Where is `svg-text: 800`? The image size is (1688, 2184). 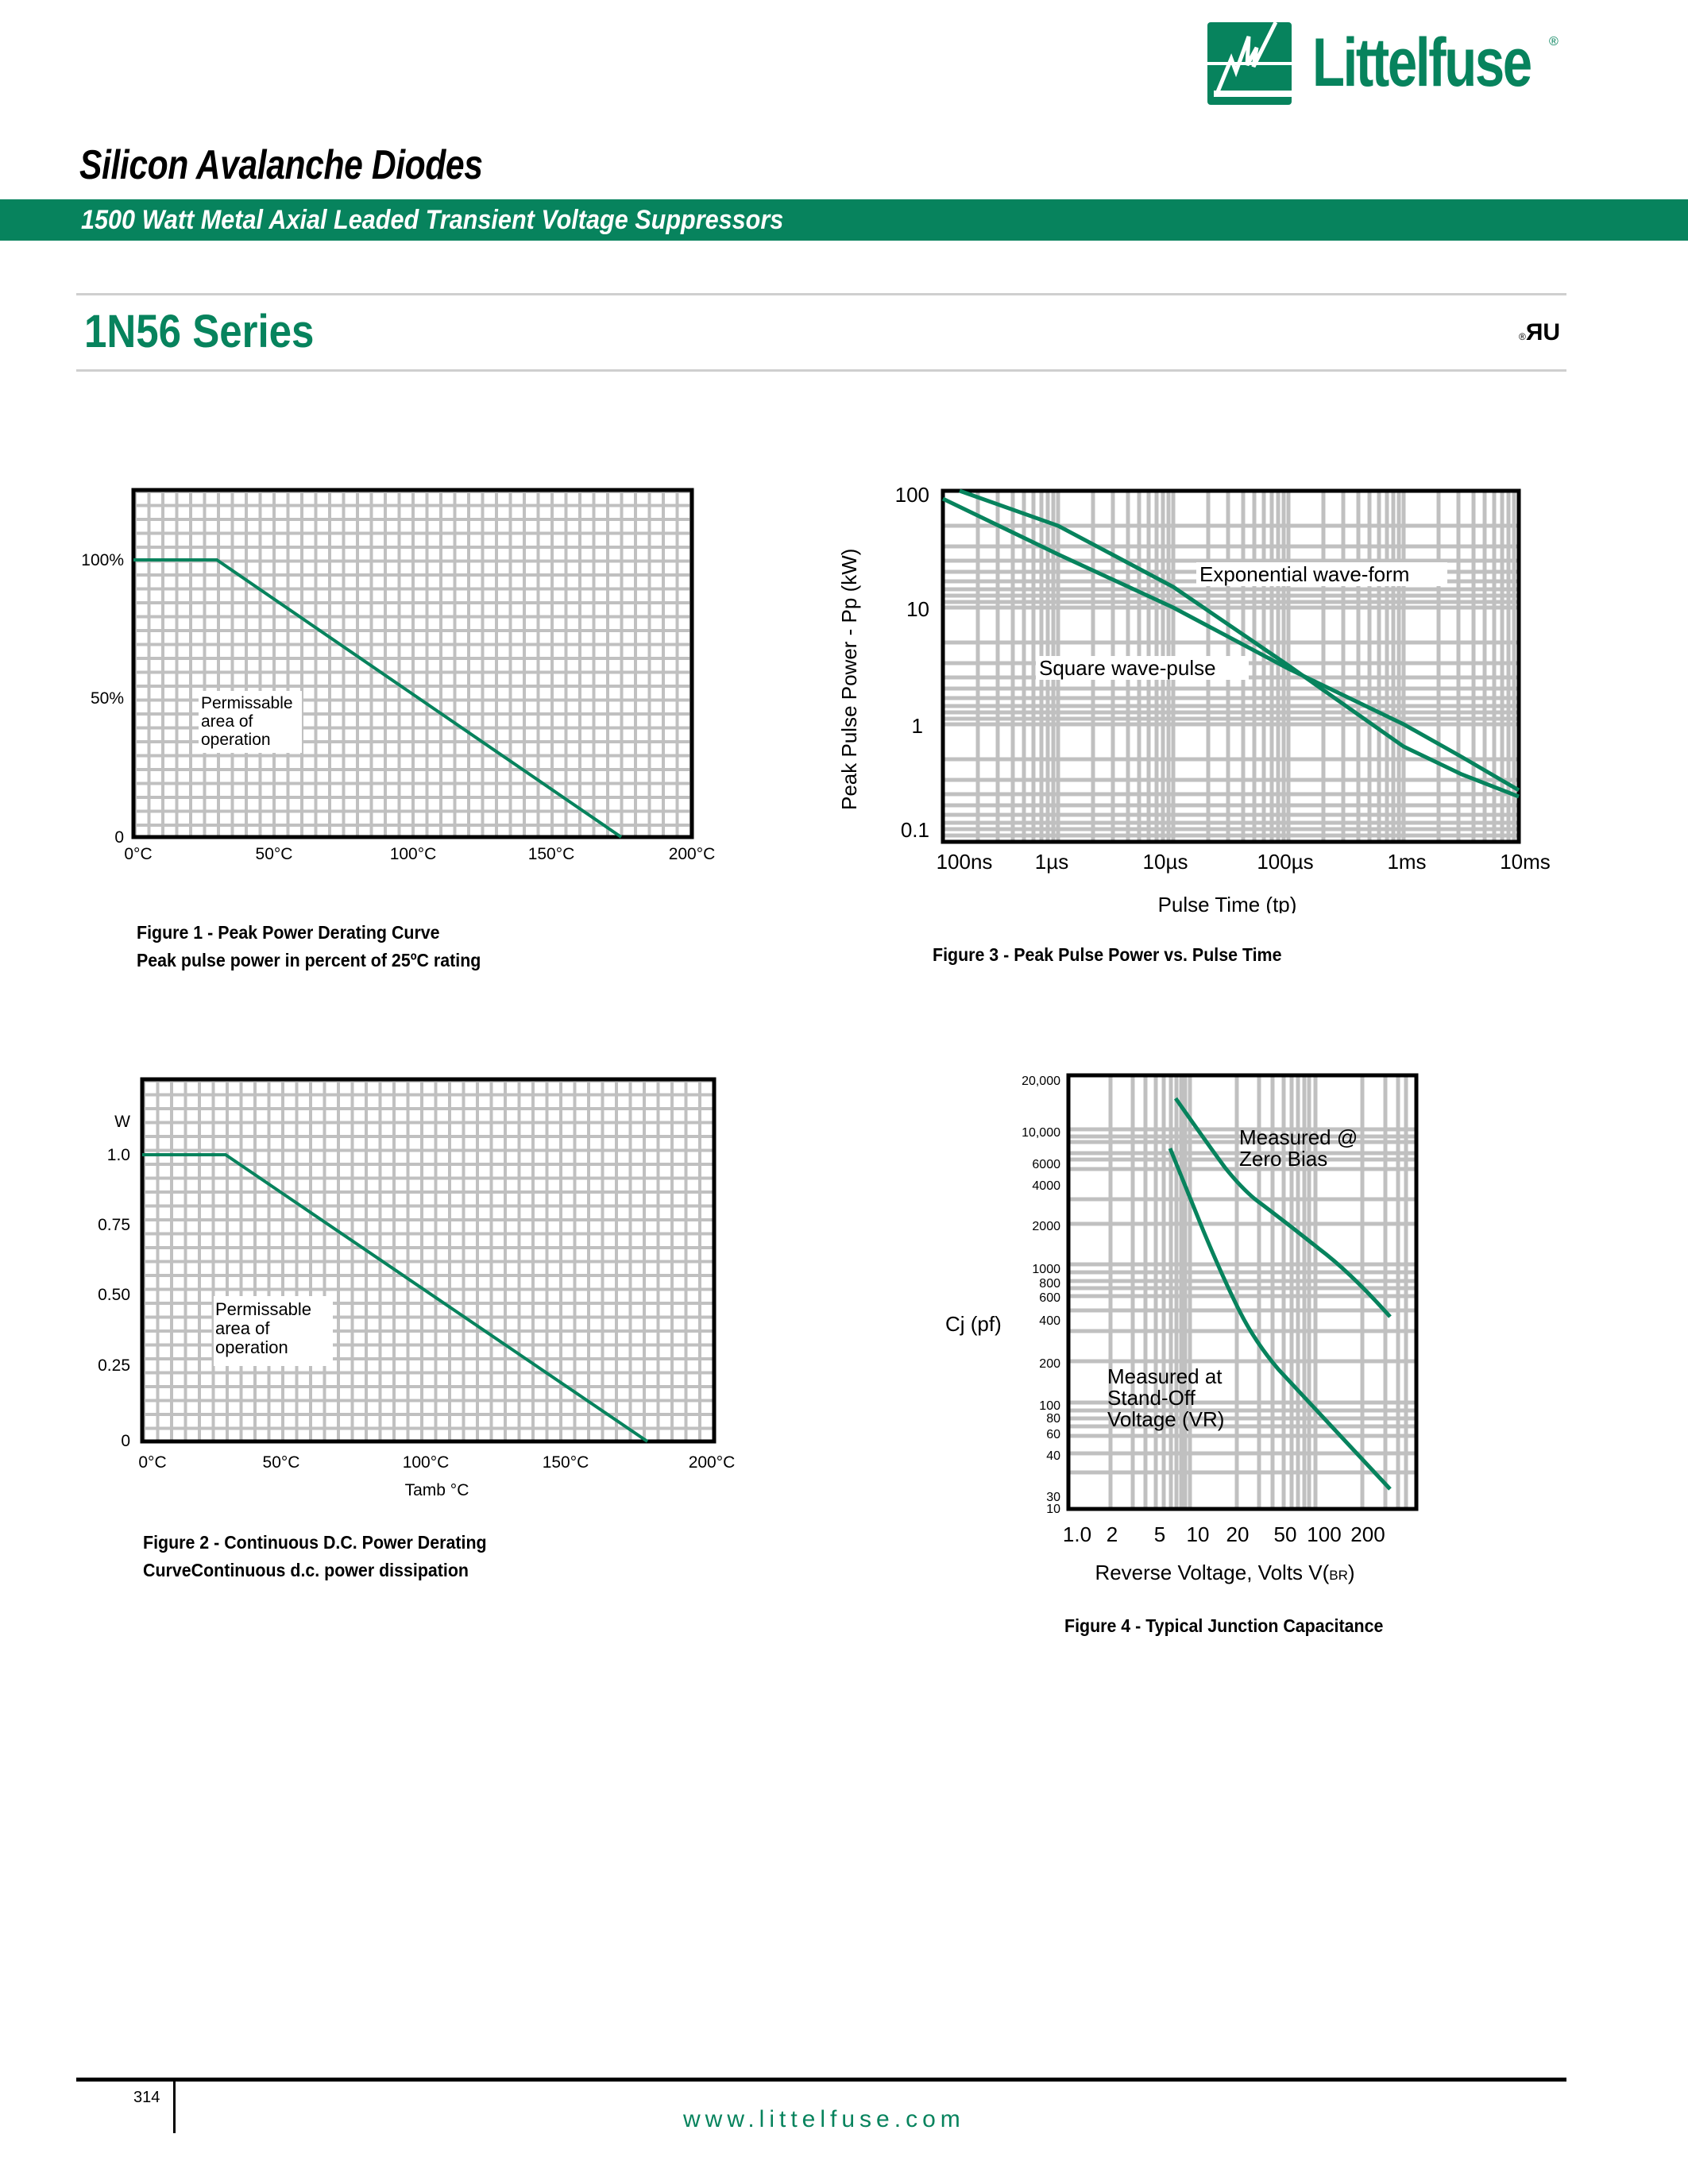 svg-text: 800 is located at coordinates (1049, 1284).